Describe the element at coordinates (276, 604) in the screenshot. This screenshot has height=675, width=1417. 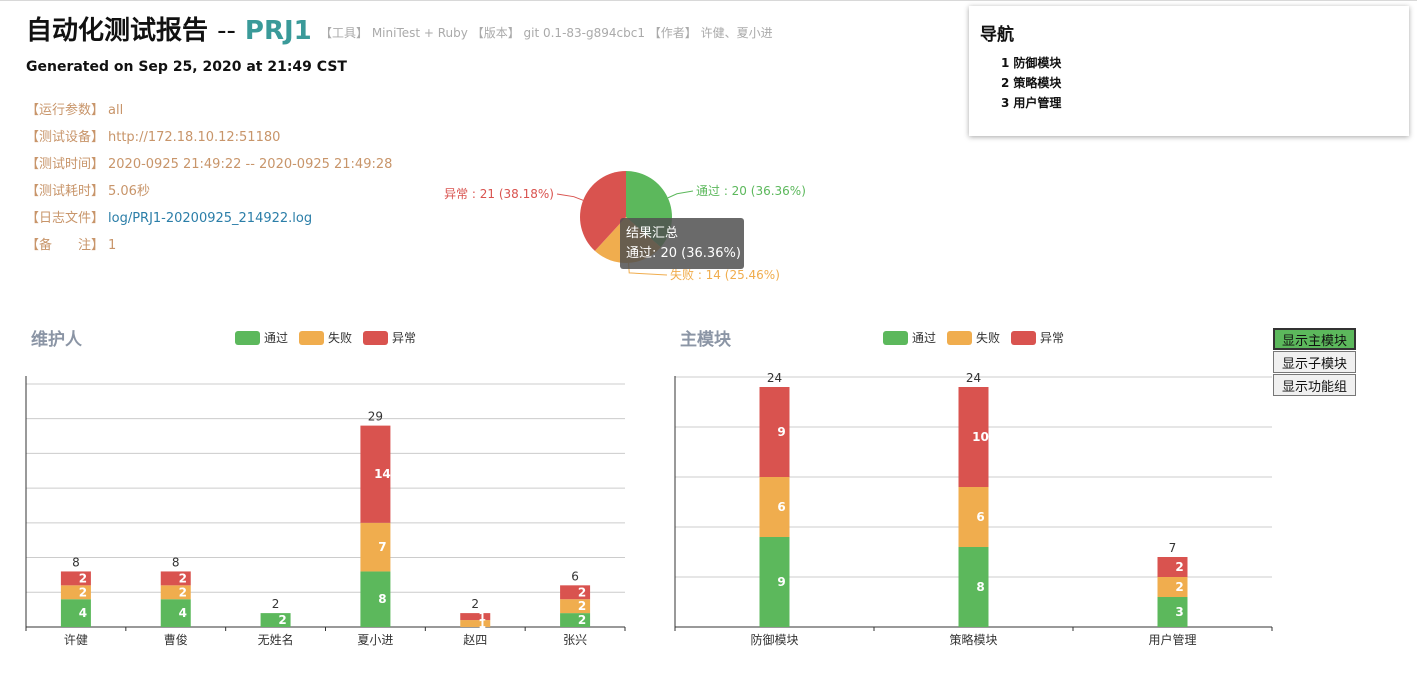
I see `bar-total-label: 2` at that location.